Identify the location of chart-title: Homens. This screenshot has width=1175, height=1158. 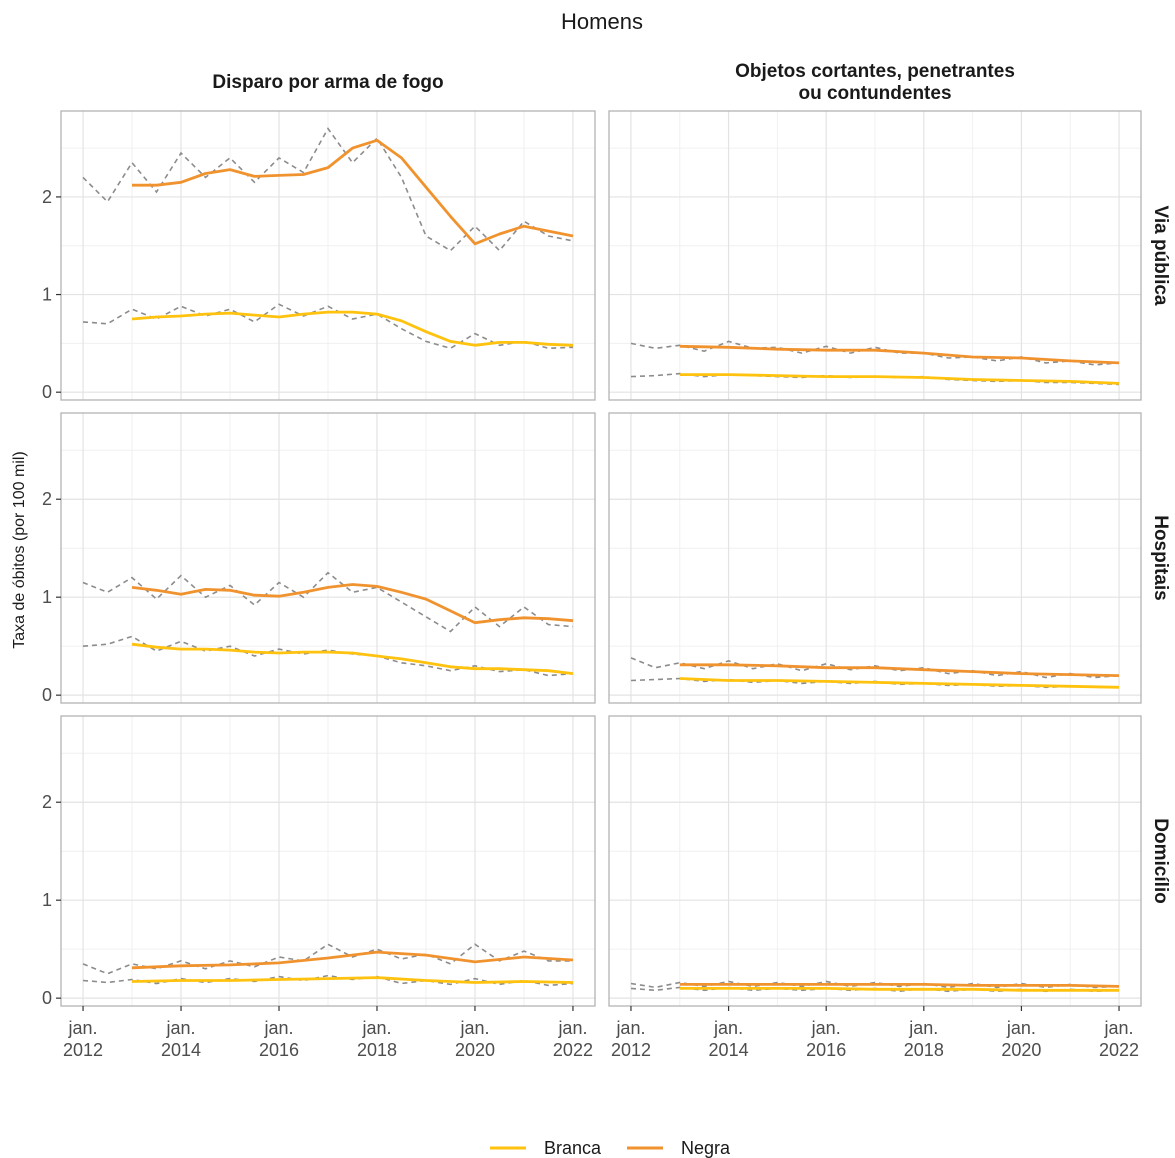
(602, 21).